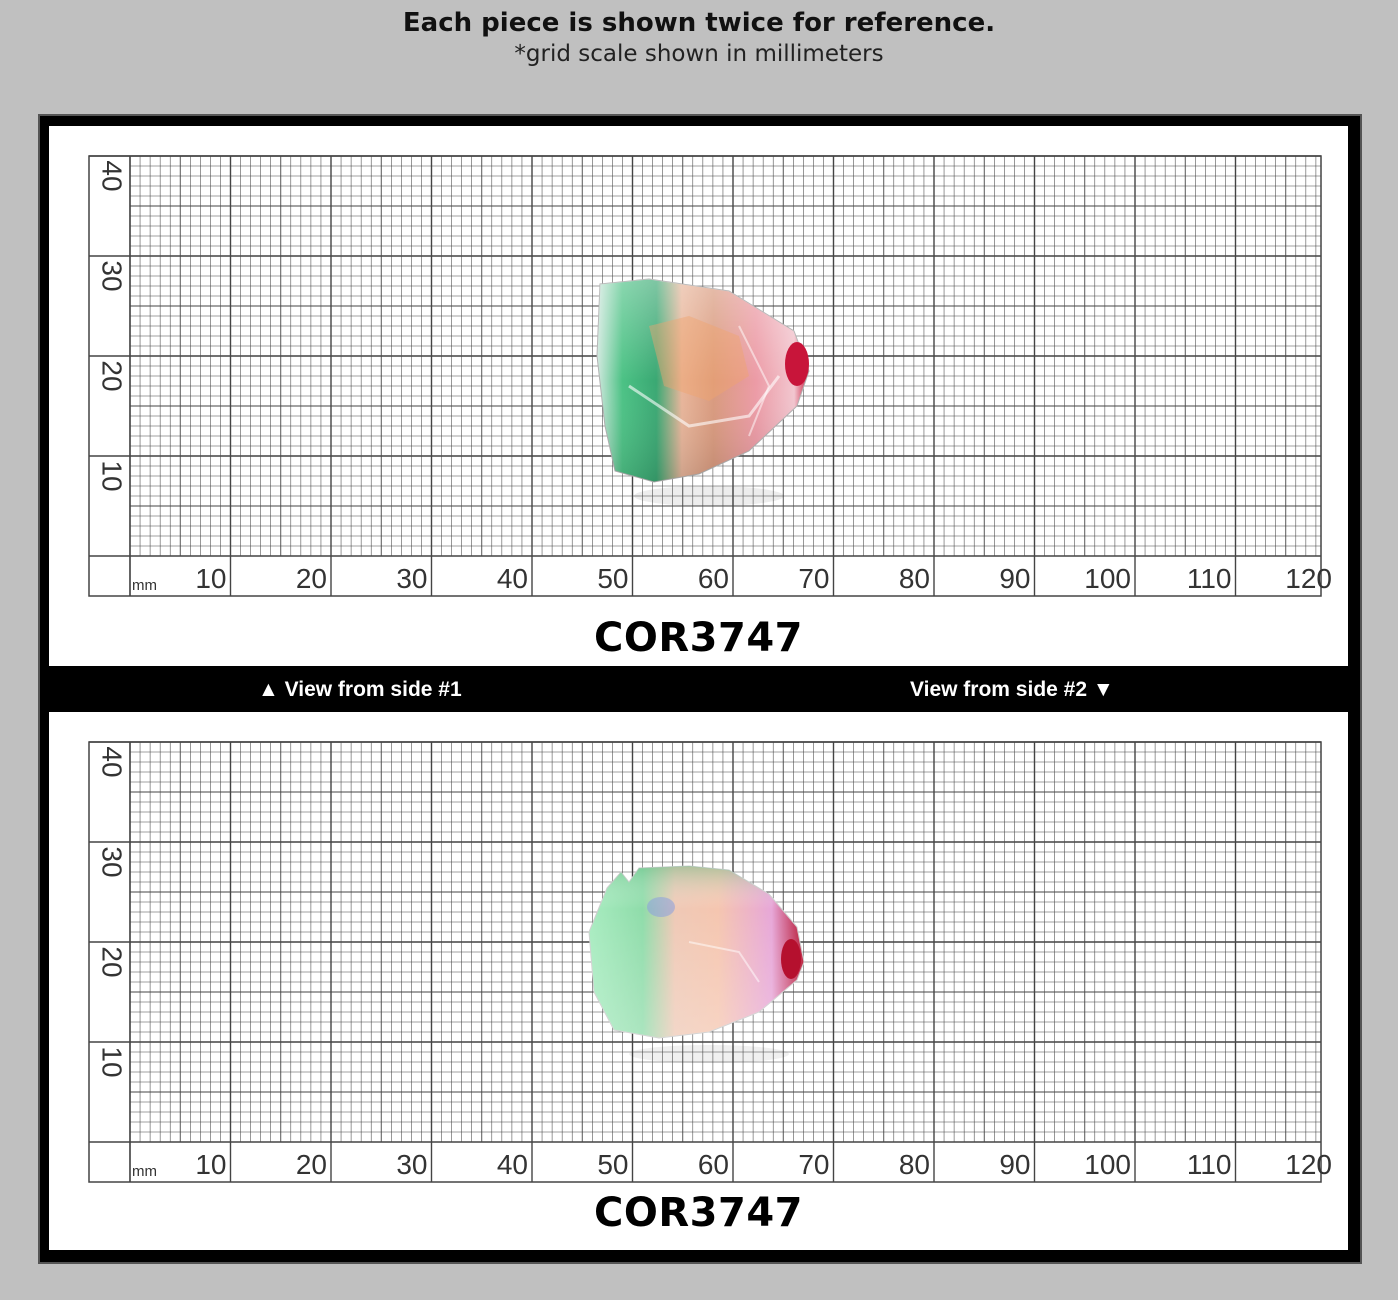  I want to click on view-bar: ▲ View from side #1 View from side #2 ▼, so click(700, 689).